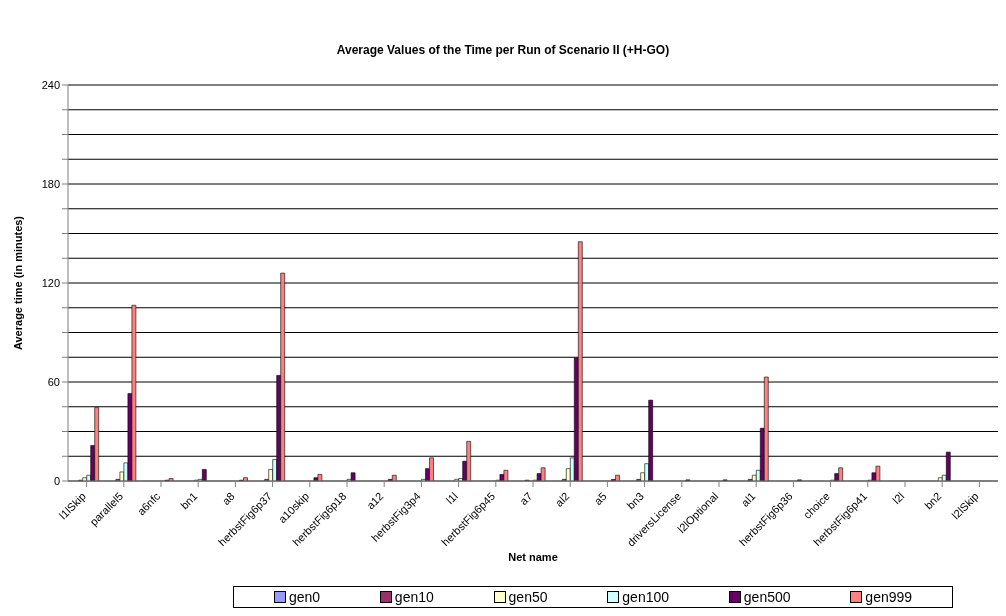 The height and width of the screenshot is (616, 1006). I want to click on x-tick-label: al2, so click(562, 499).